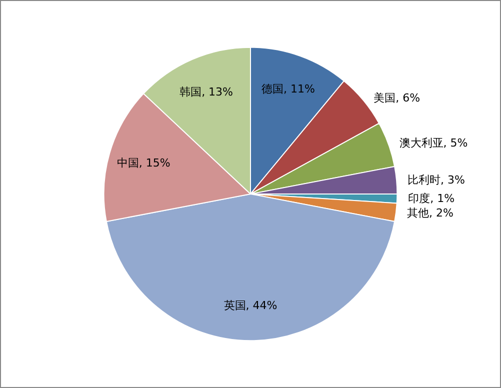 This screenshot has width=501, height=388. I want to click on slice-label: 比利时, 3%, so click(436, 179).